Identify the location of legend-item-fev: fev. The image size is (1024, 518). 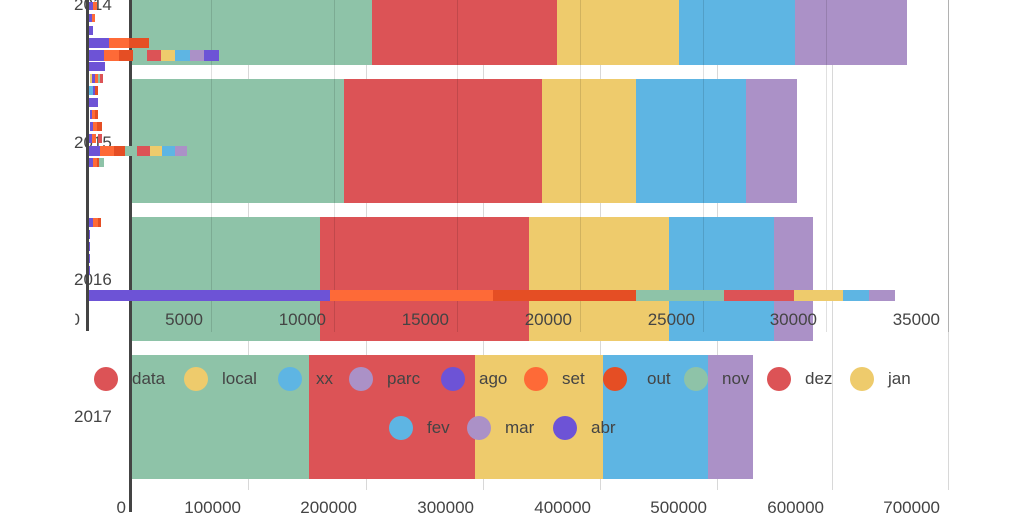
(419, 428).